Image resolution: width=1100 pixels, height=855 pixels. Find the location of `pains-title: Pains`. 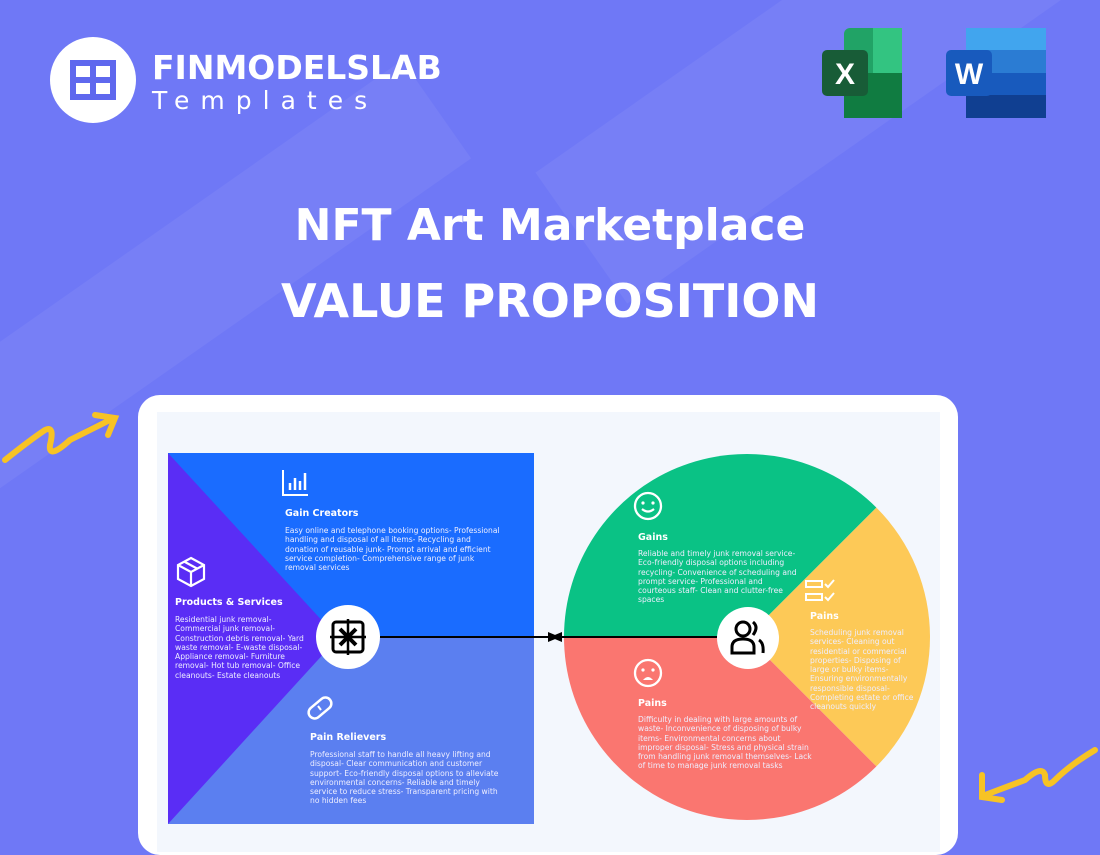

pains-title: Pains is located at coordinates (652, 703).